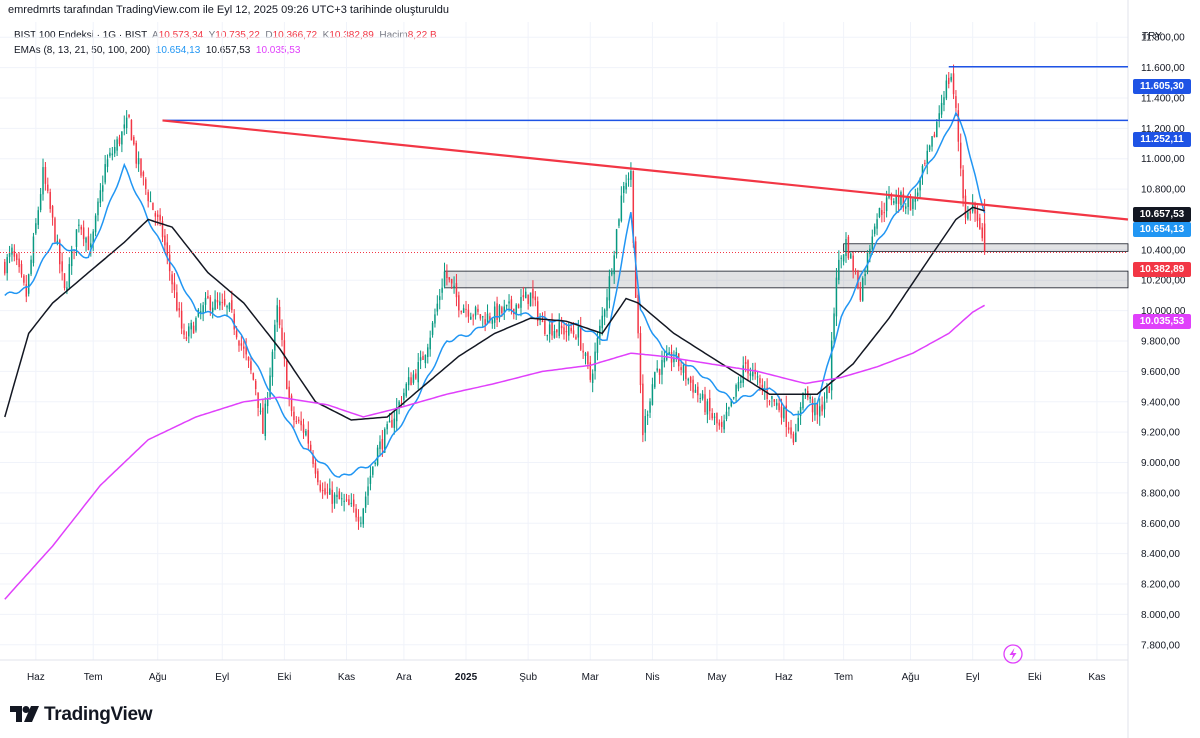  What do you see at coordinates (645, 170) in the screenshot?
I see `trend-line` at bounding box center [645, 170].